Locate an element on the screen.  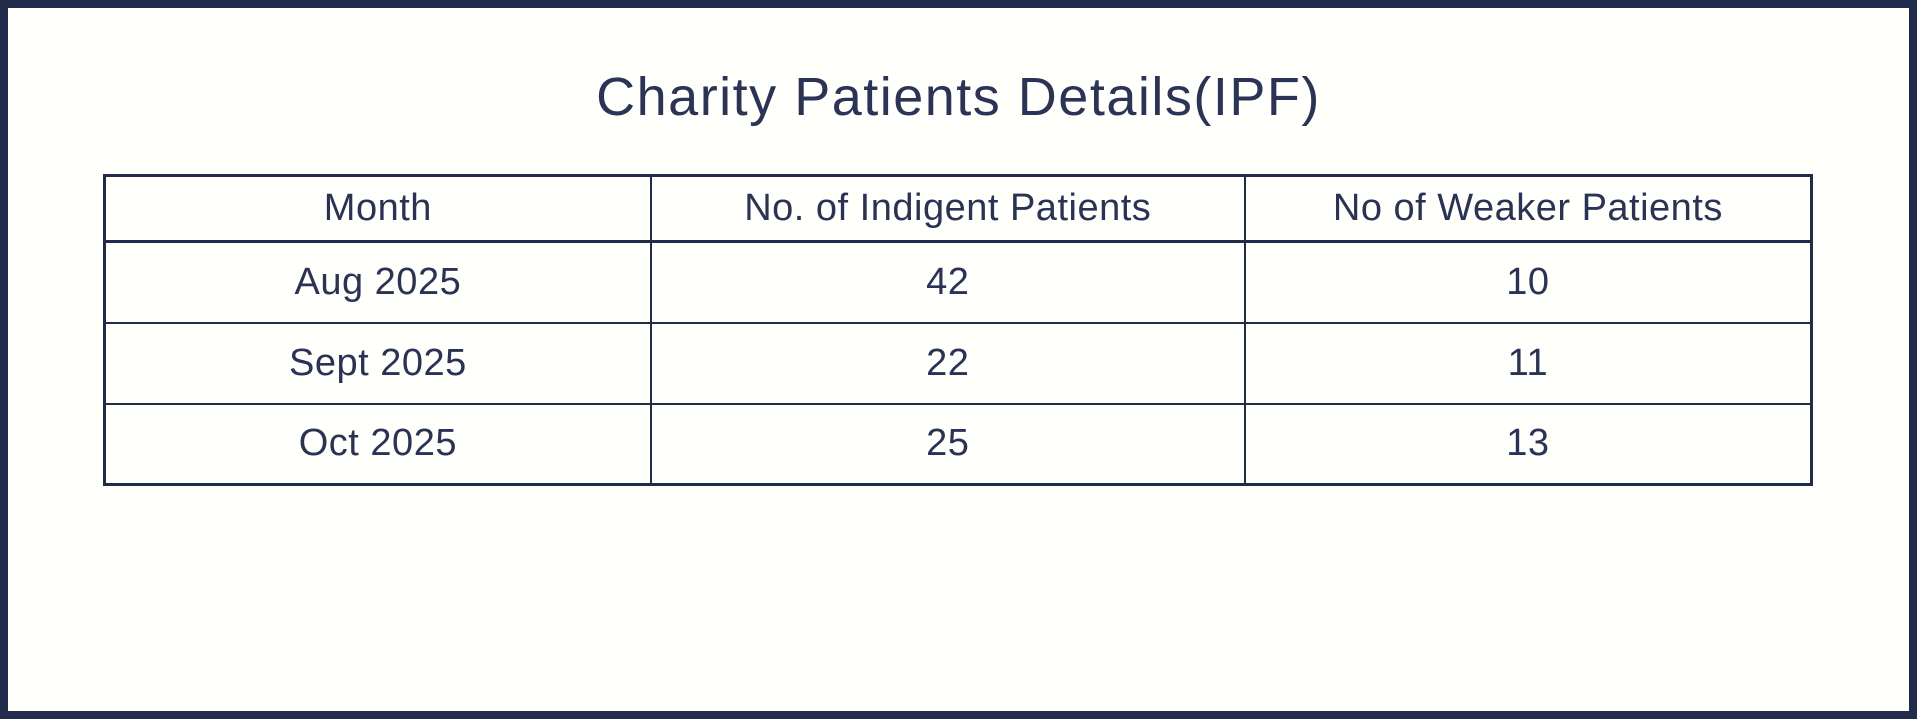
table-row: Oct 2025 25 13 is located at coordinates (958, 444).